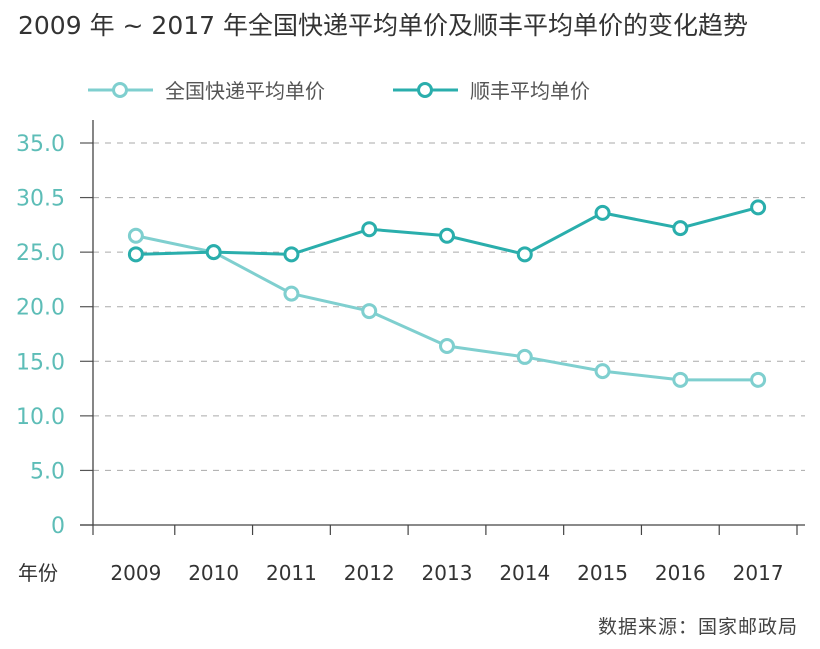 The height and width of the screenshot is (649, 820). Describe the element at coordinates (447, 573) in the screenshot. I see `x-tick-label: 2013` at that location.